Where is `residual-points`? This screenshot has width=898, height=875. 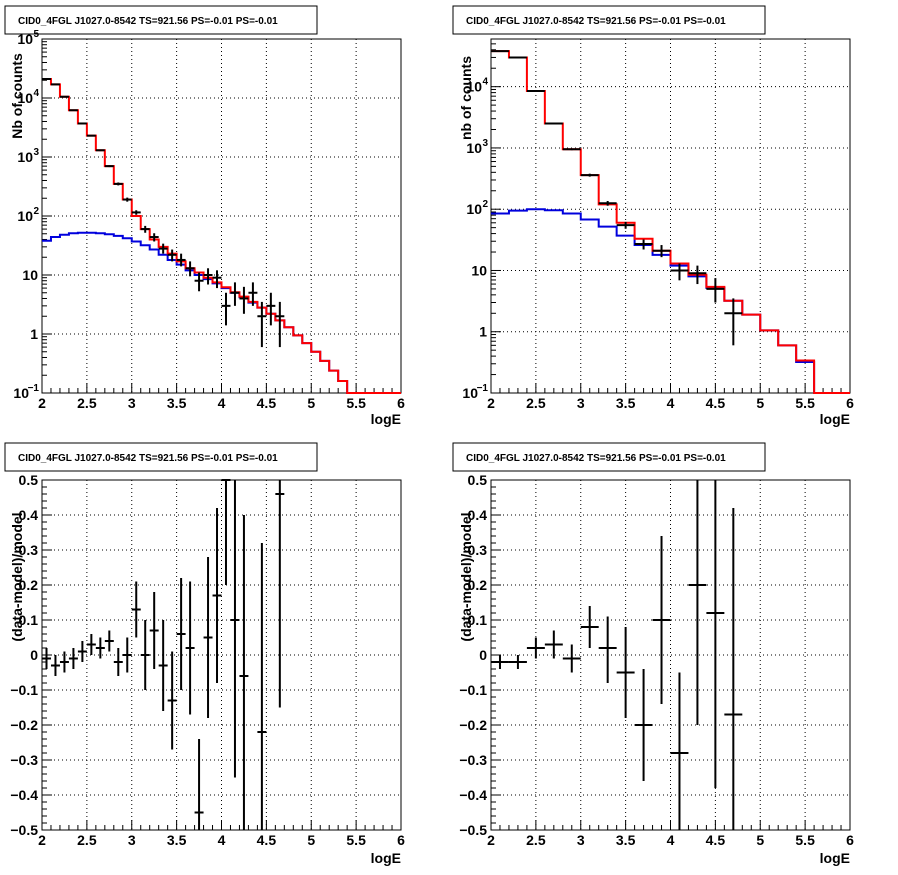 residual-points is located at coordinates (163, 654).